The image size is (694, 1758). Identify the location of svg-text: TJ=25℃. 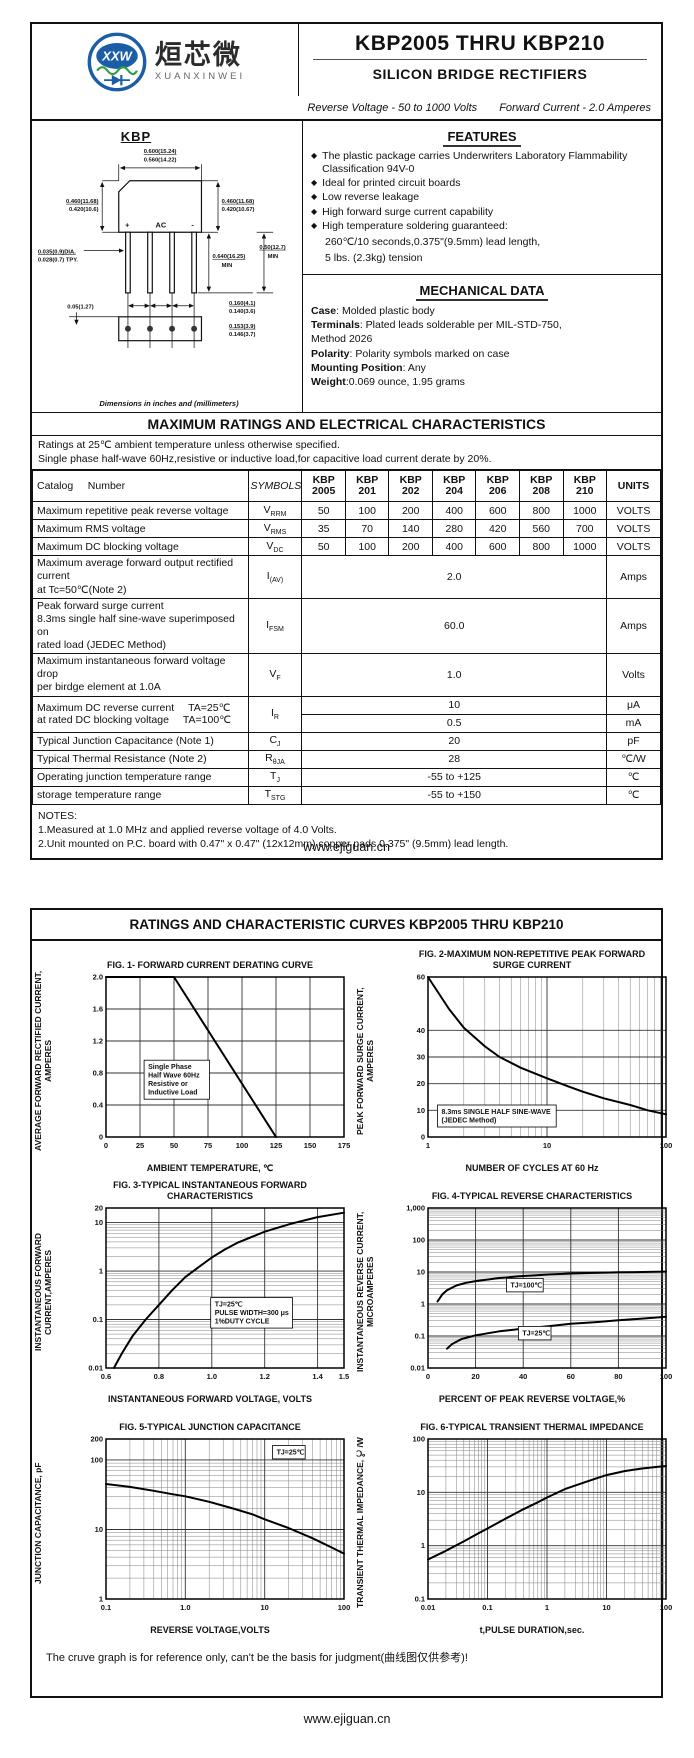
(536, 1333).